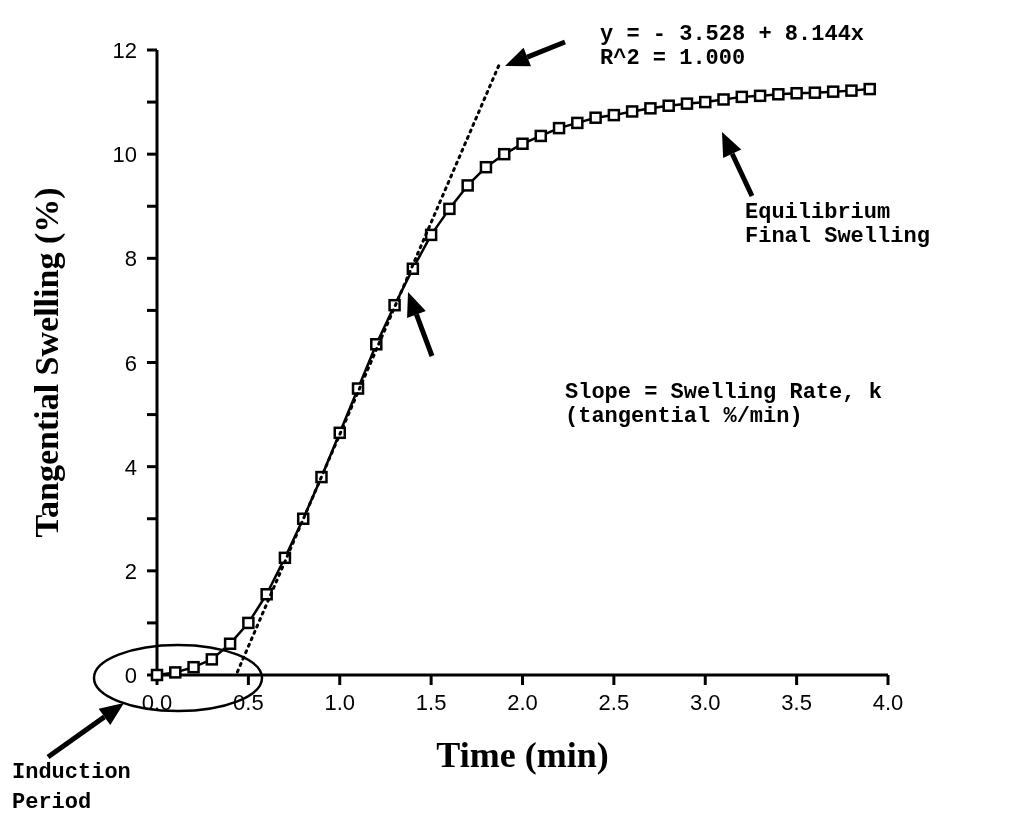  I want to click on x-axis-title: Time (min), so click(522, 755).